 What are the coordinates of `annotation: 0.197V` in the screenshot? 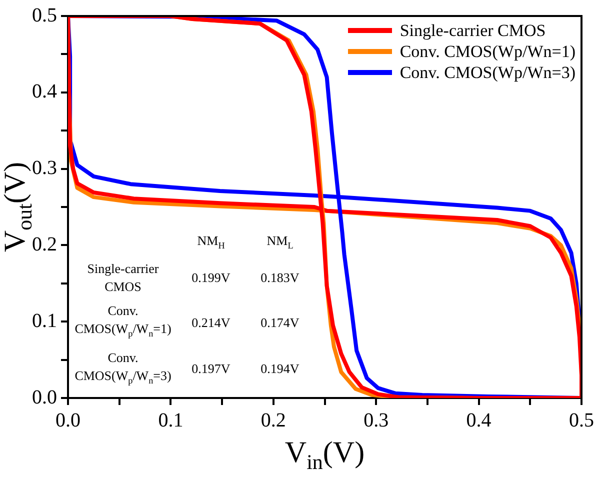 It's located at (211, 369).